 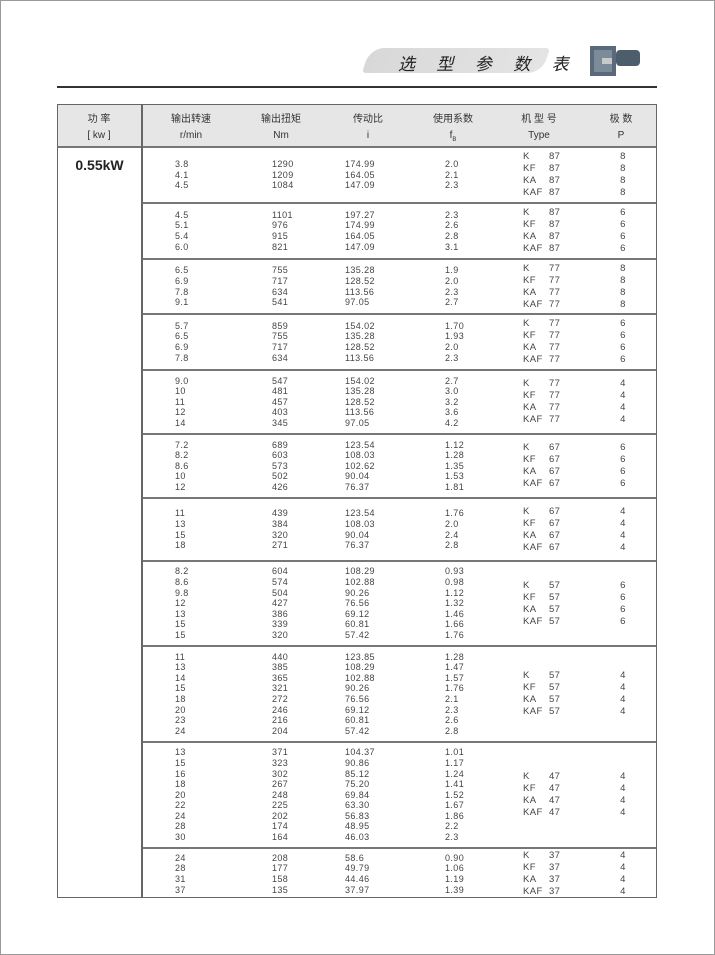 What do you see at coordinates (280, 624) in the screenshot?
I see `torque-cell: 339` at bounding box center [280, 624].